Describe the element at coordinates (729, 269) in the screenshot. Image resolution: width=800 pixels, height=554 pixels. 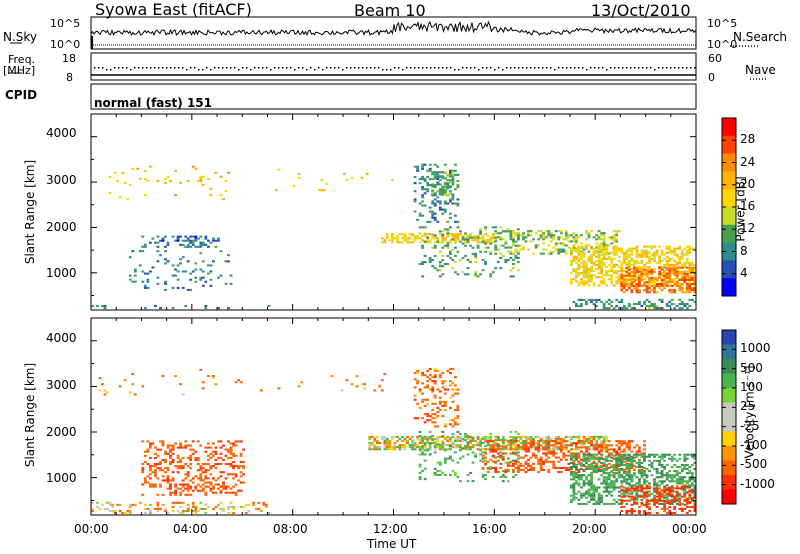
I see `power-colorbar-swatch` at that location.